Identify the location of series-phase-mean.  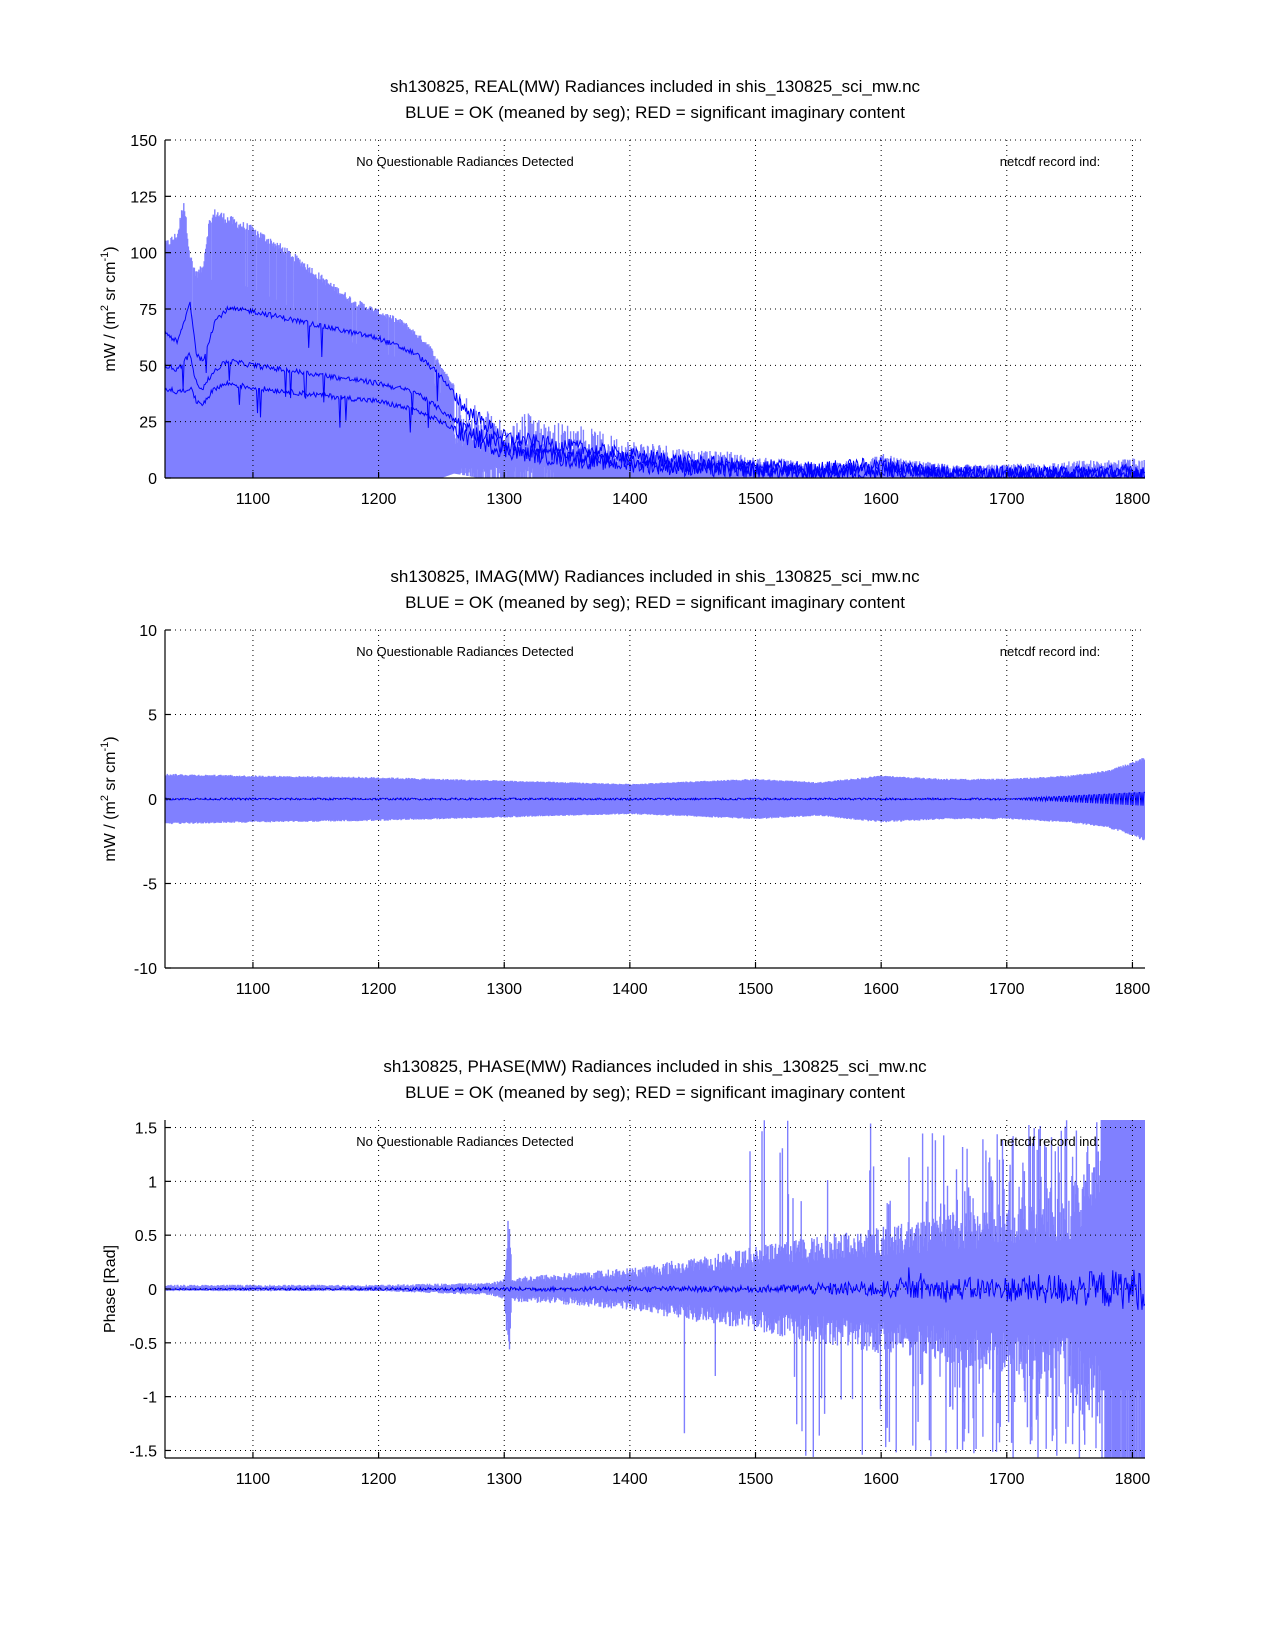
(655, 1288).